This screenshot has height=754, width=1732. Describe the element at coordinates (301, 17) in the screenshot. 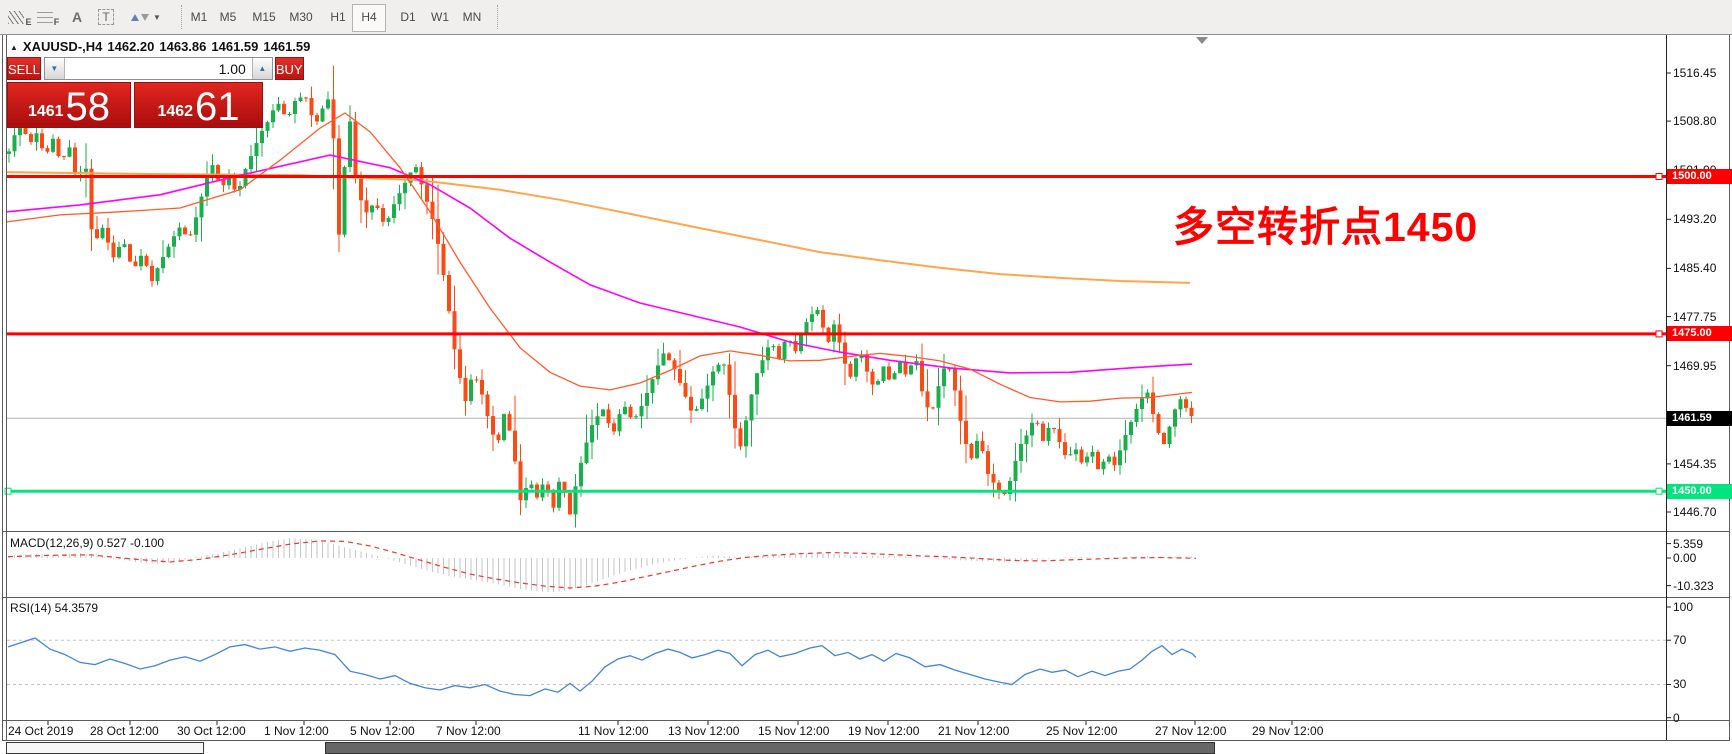

I see `timeframe-button-m30: M30` at that location.